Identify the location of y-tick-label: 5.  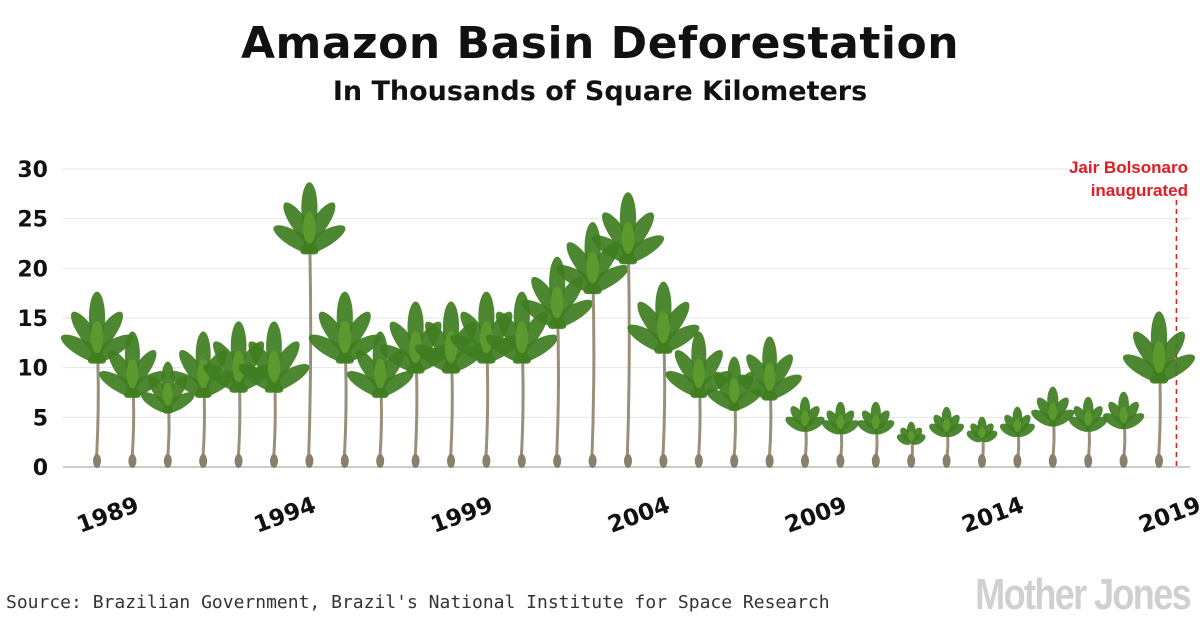
(40, 418).